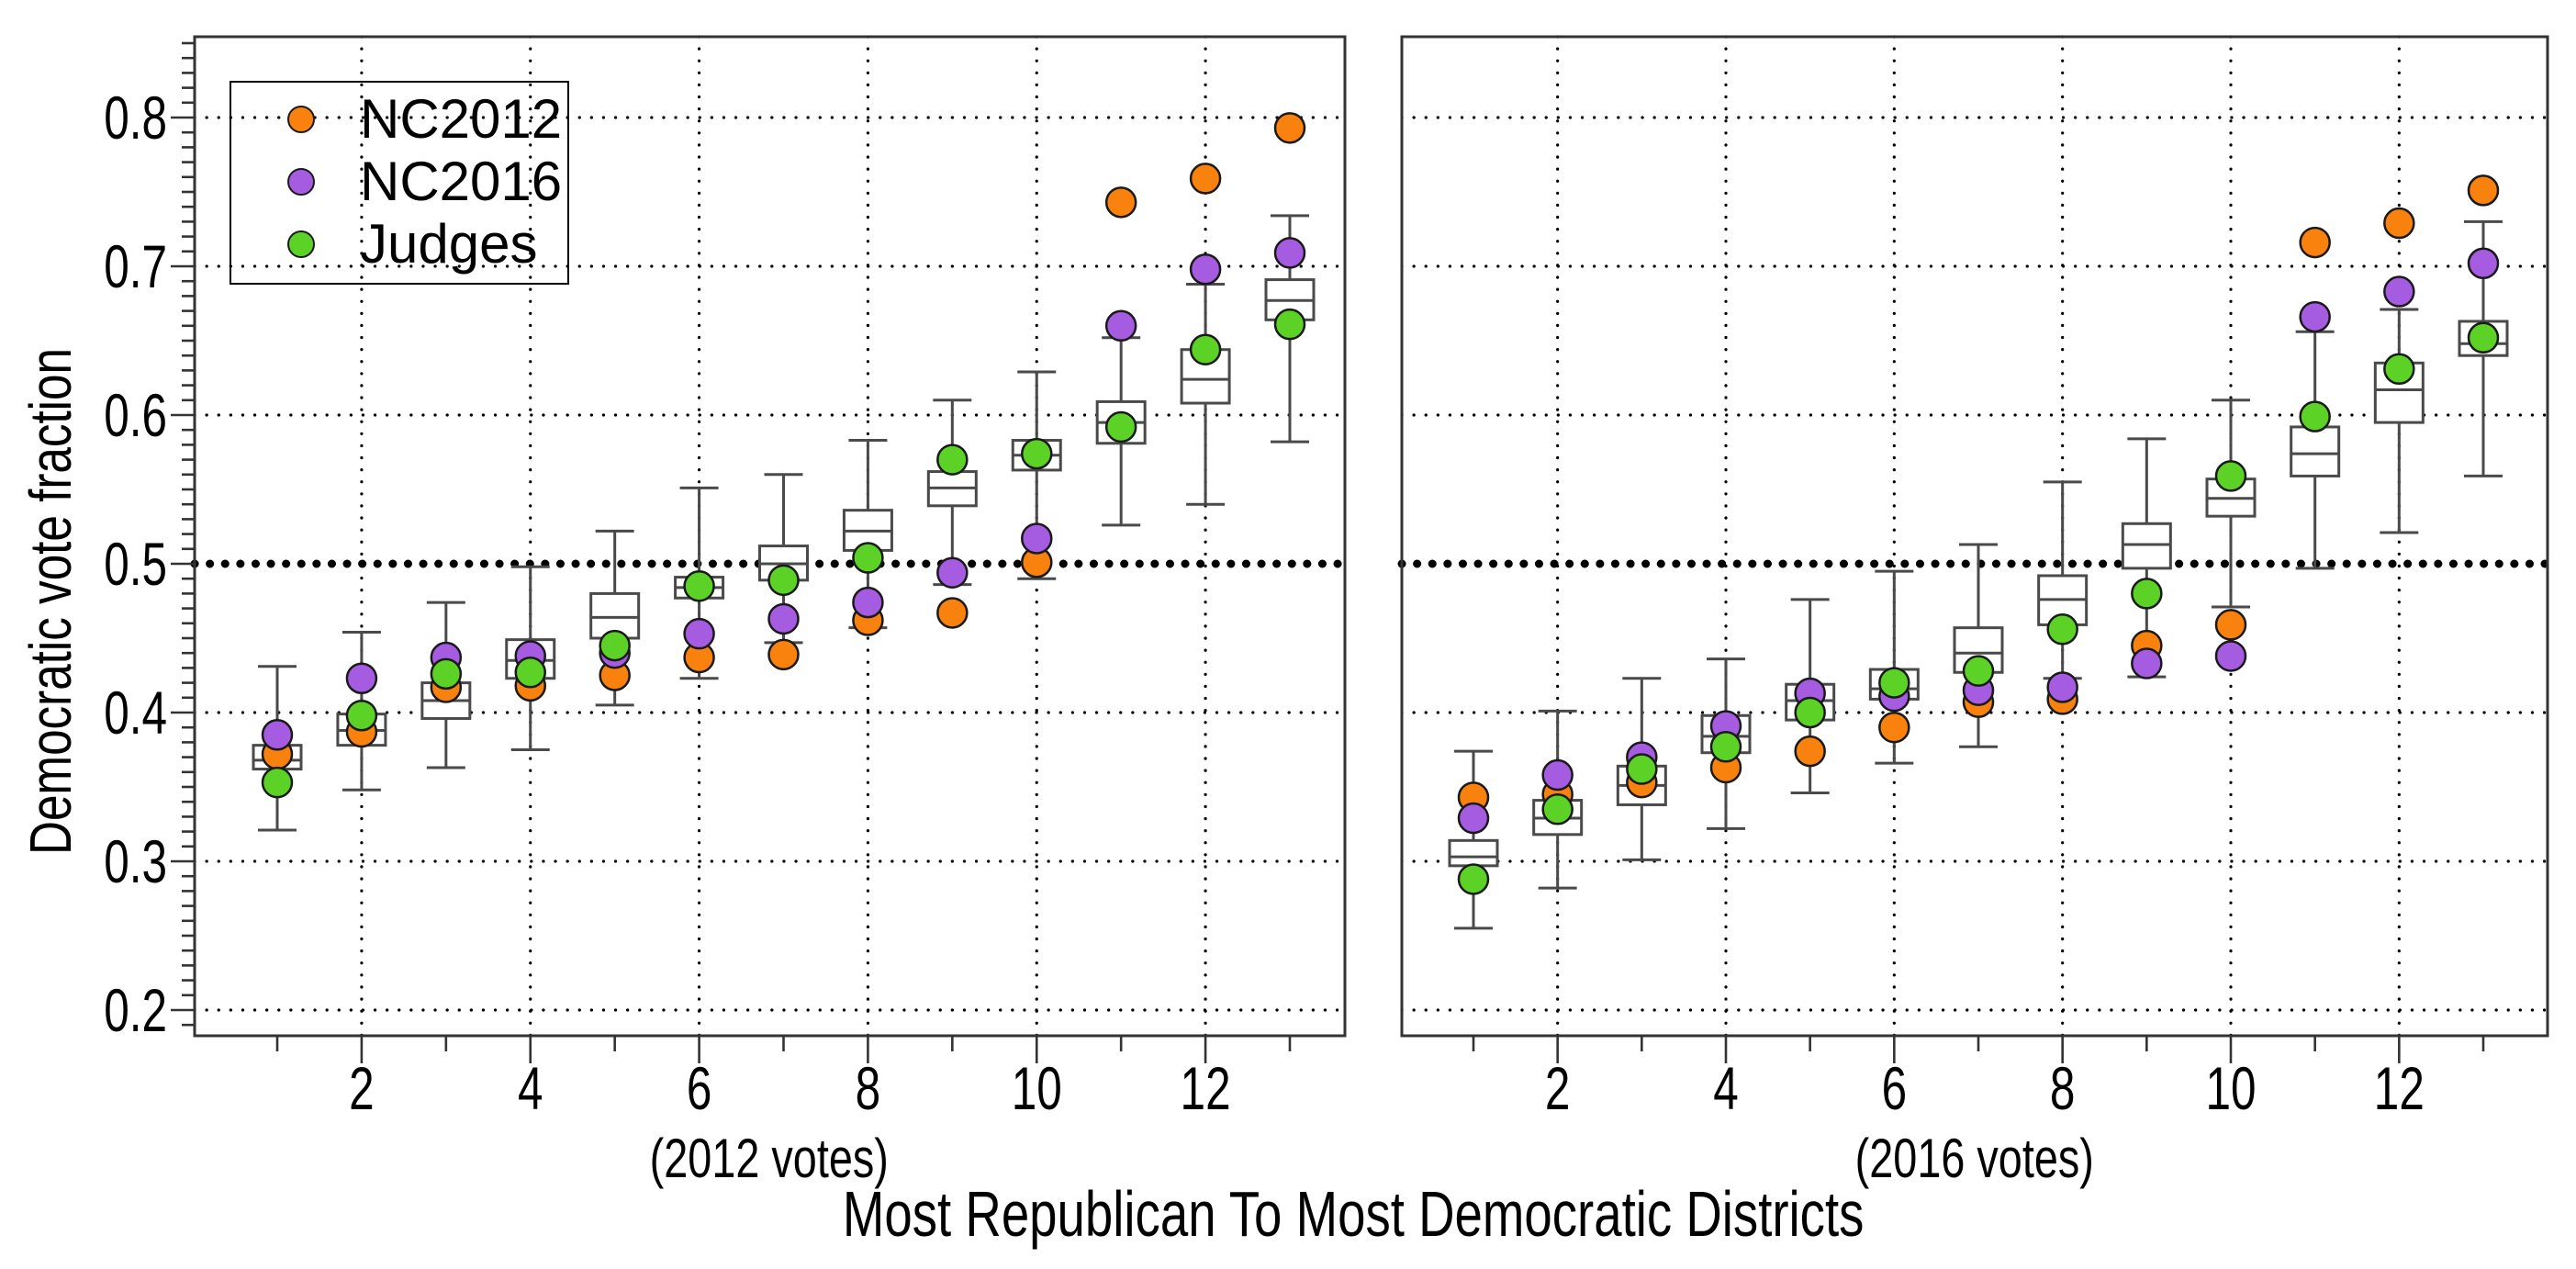 The width and height of the screenshot is (2576, 1269). I want to click on y-tick-label: 0.5, so click(135, 565).